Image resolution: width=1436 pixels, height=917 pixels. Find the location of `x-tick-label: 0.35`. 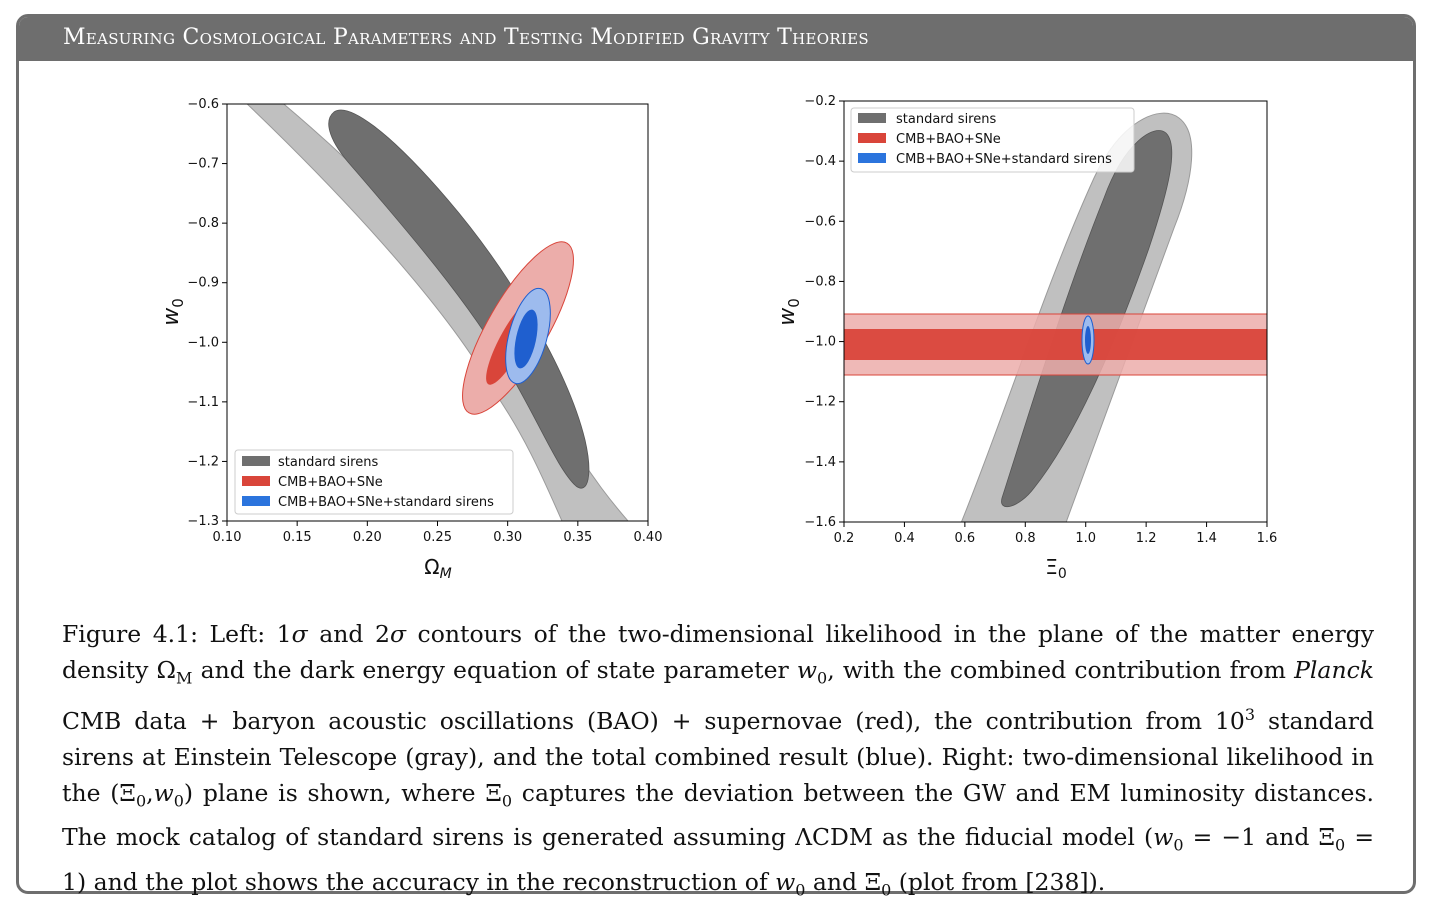

x-tick-label: 0.35 is located at coordinates (577, 537).